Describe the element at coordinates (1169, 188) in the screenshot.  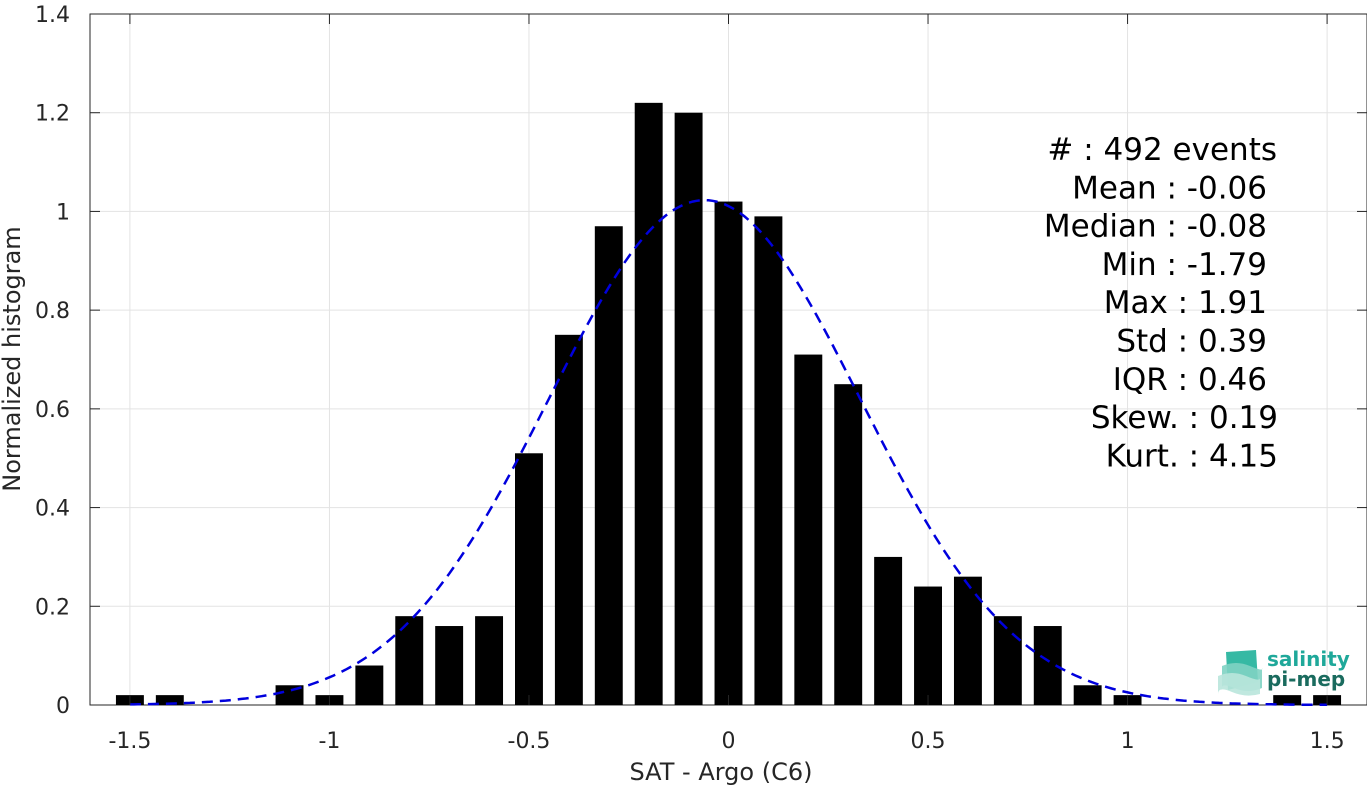
I see `stat-line: Mean : -0.06` at that location.